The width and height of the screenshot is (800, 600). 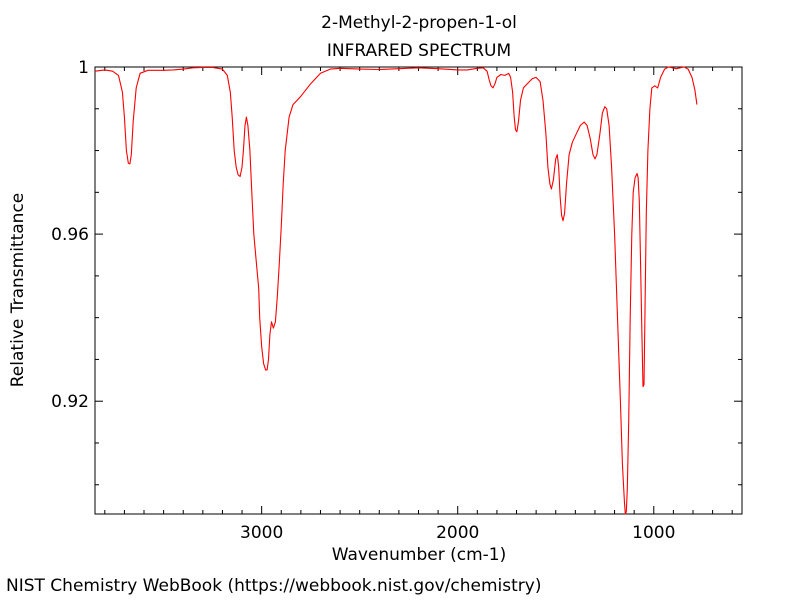 I want to click on y-tick-label: 1, so click(x=83, y=68).